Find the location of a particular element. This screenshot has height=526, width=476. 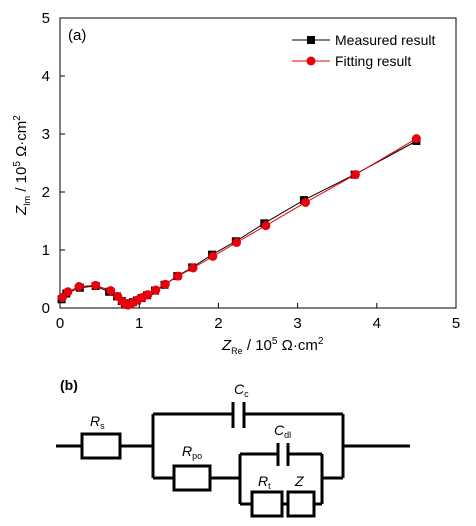

x-axis-title: ZRe / 105 Ω·cm2 is located at coordinates (272, 346).